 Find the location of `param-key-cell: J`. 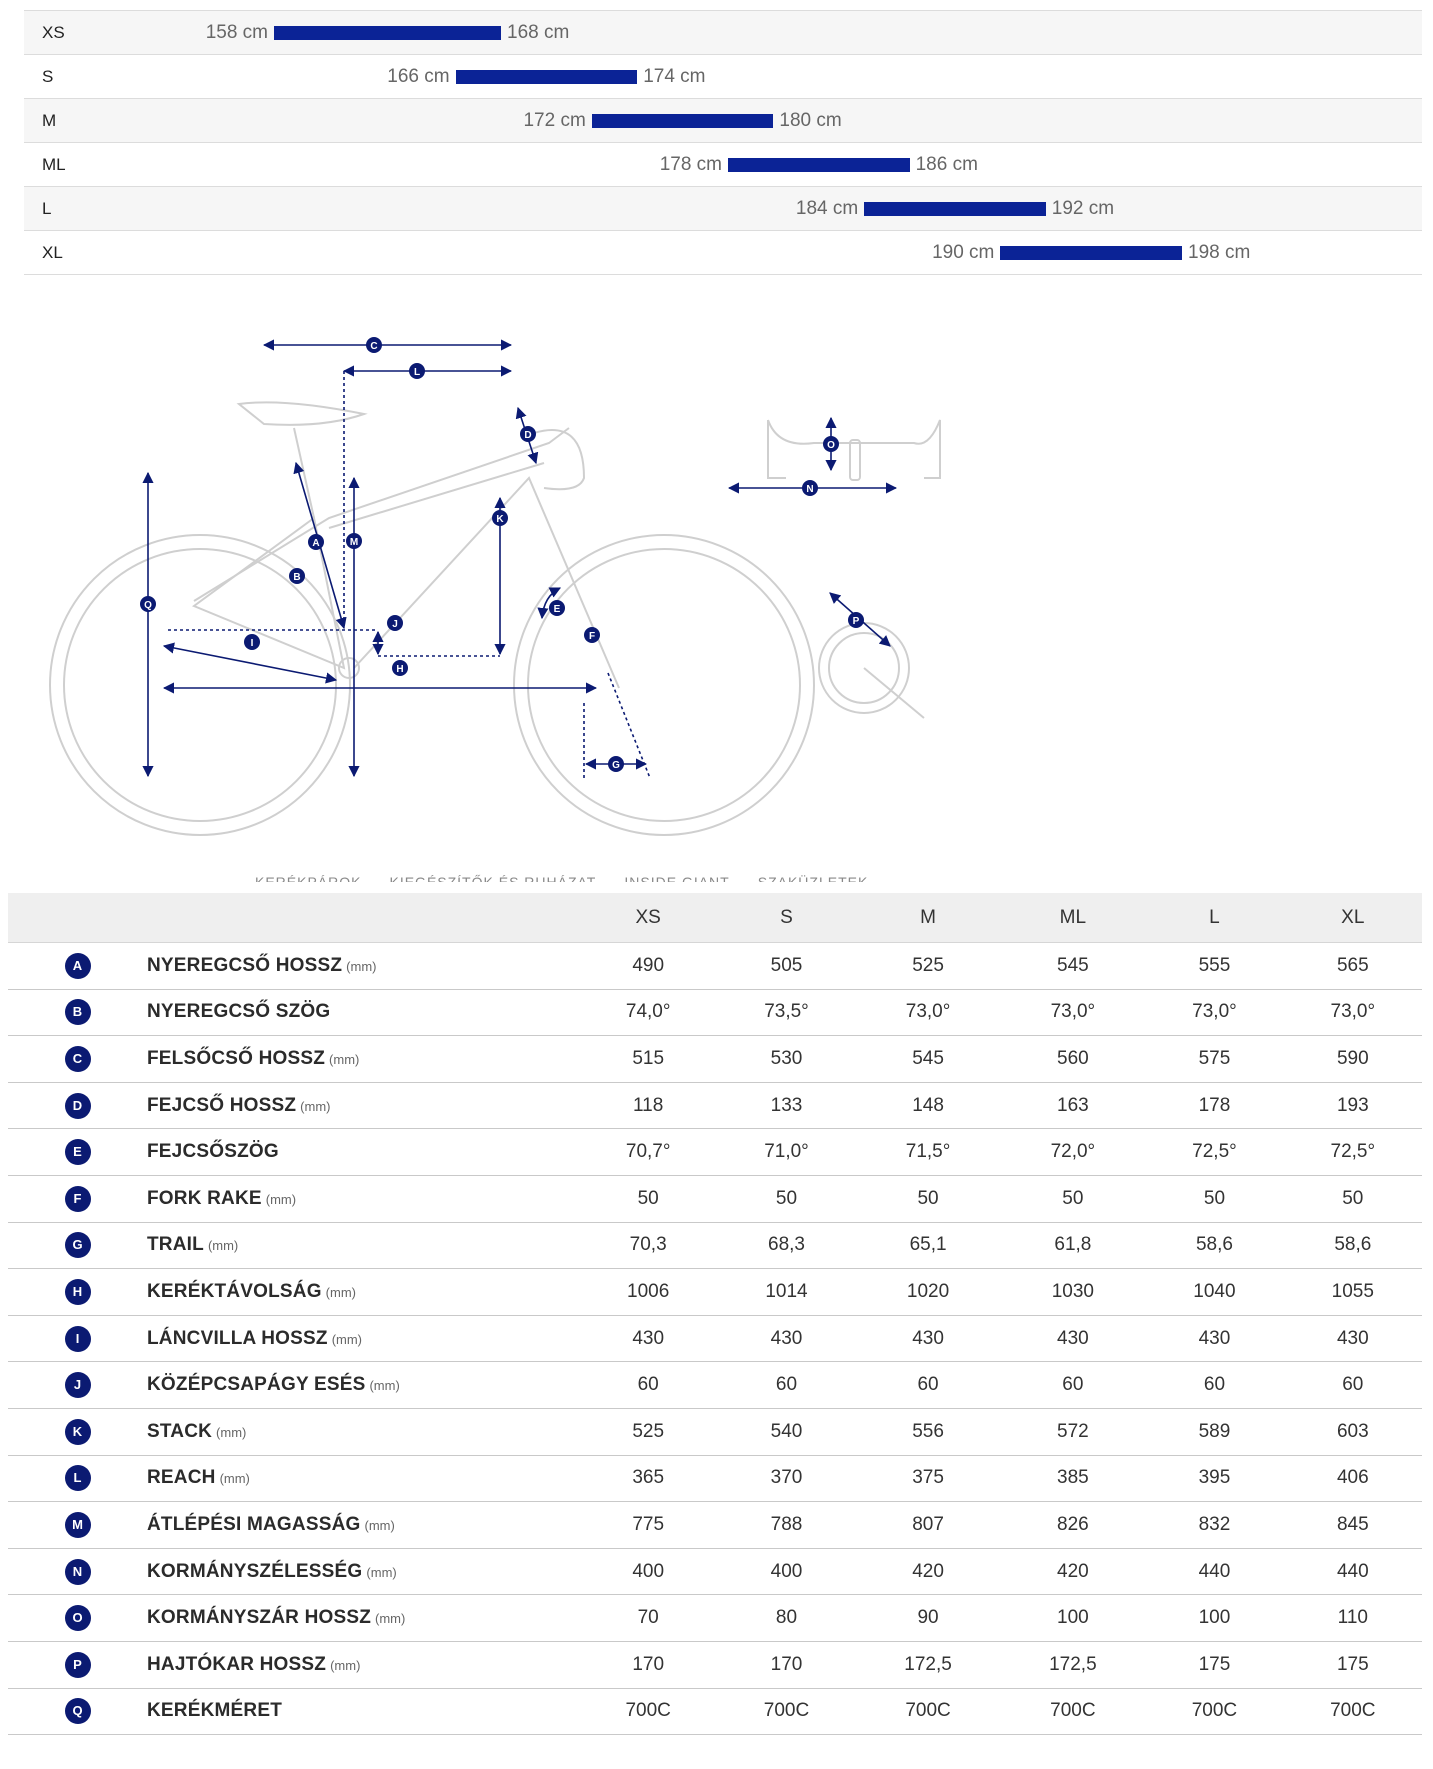

param-key-cell: J is located at coordinates (77, 1385).